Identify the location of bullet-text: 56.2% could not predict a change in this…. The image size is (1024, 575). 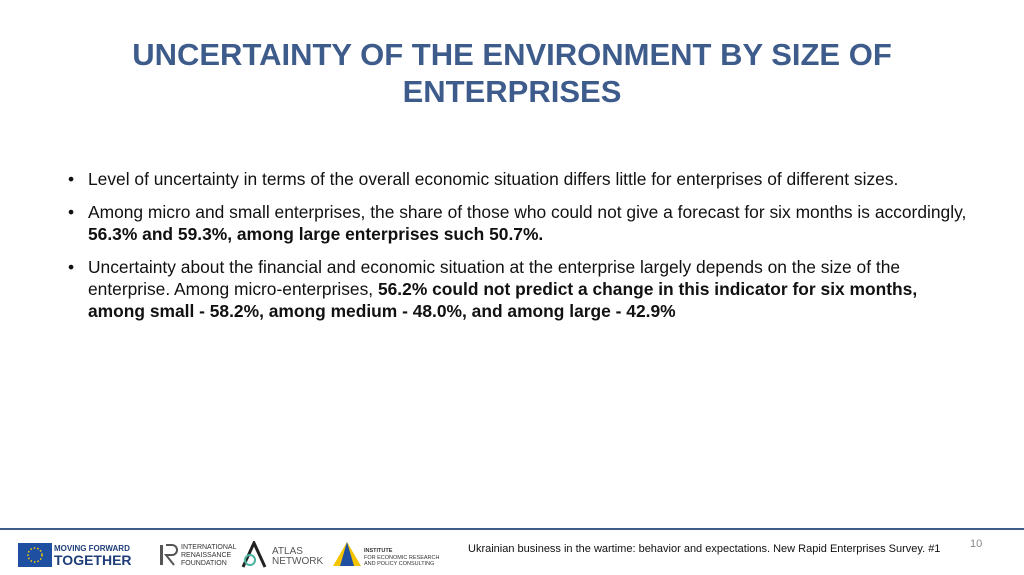
(503, 300).